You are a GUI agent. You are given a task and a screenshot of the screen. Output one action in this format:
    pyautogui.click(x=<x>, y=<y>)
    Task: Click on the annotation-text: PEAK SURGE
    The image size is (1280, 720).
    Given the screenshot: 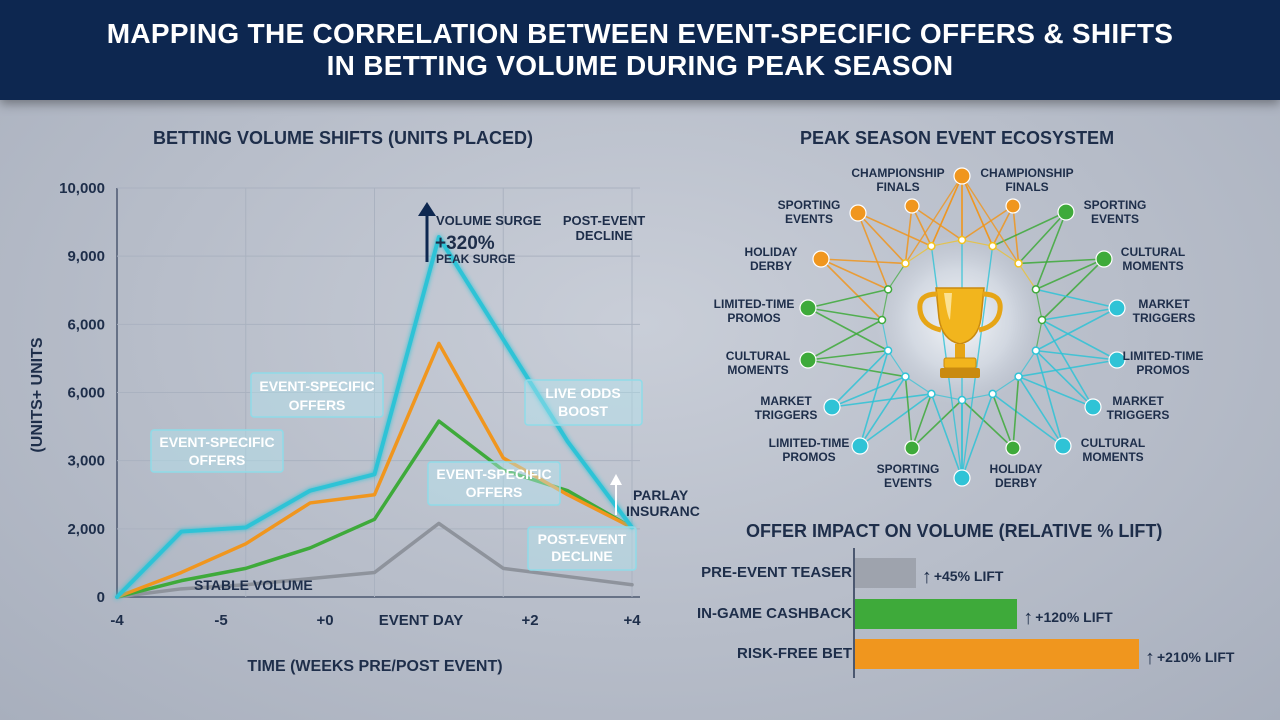 What is the action you would take?
    pyautogui.click(x=475, y=259)
    